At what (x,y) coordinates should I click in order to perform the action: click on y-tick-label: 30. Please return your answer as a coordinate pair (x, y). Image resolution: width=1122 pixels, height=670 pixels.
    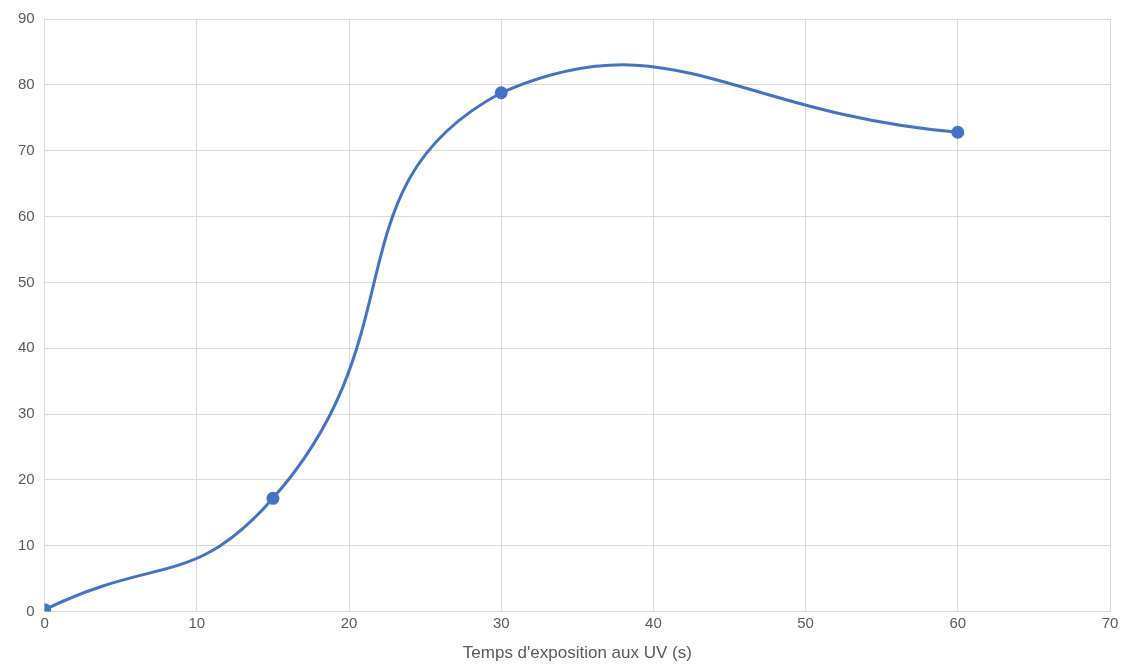
    Looking at the image, I should click on (26, 413).